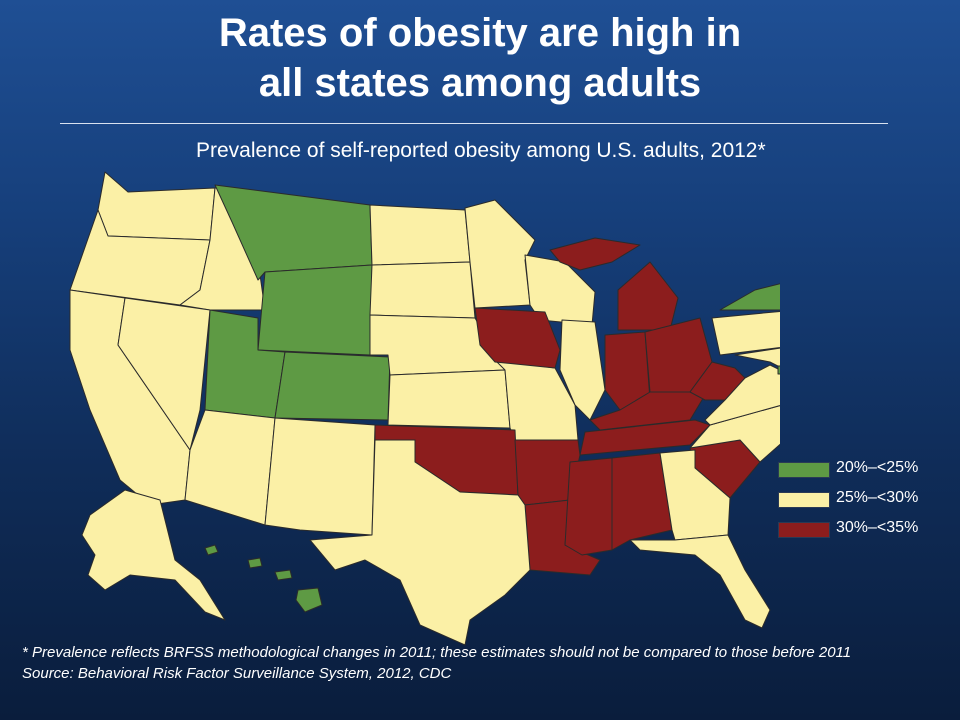  I want to click on legend-item-red: 30%–<35%, so click(863, 529).